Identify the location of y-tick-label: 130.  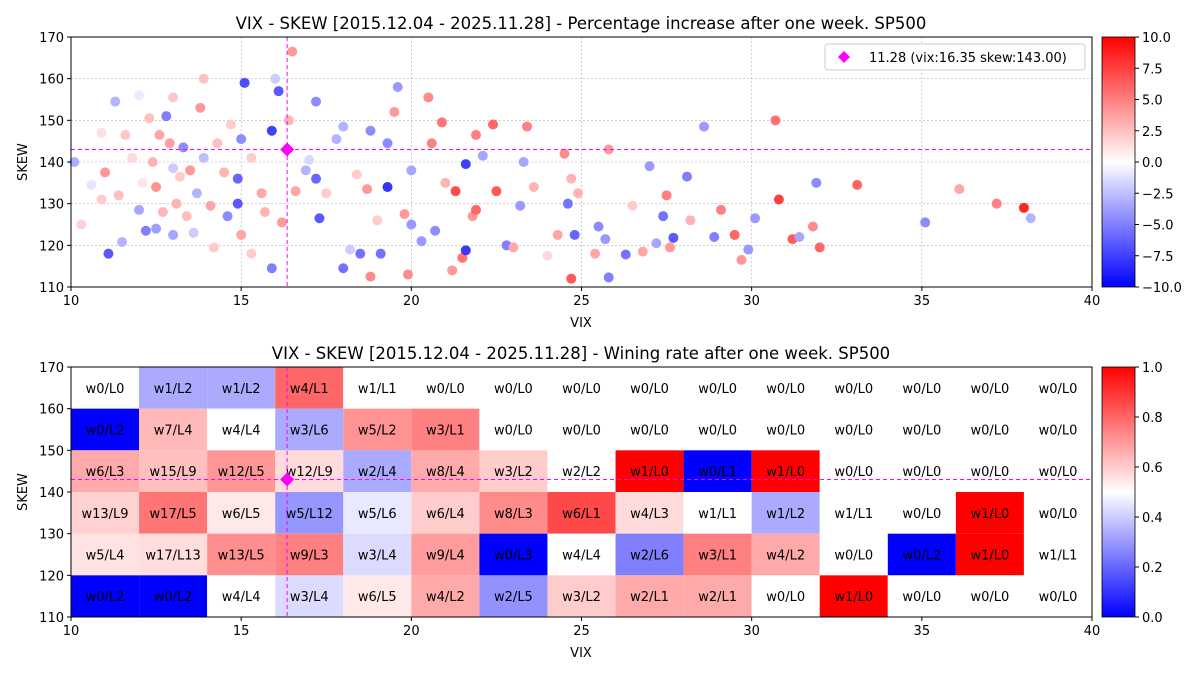
(51, 535).